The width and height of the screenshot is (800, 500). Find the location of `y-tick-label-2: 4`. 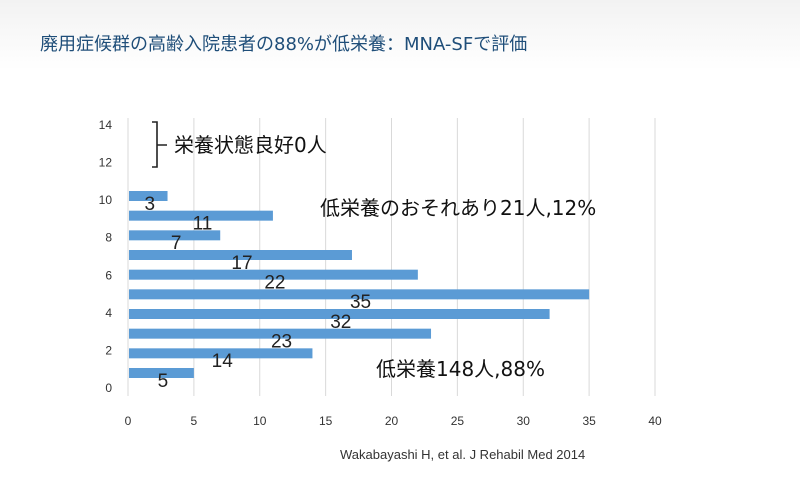

y-tick-label-2: 4 is located at coordinates (108, 313).